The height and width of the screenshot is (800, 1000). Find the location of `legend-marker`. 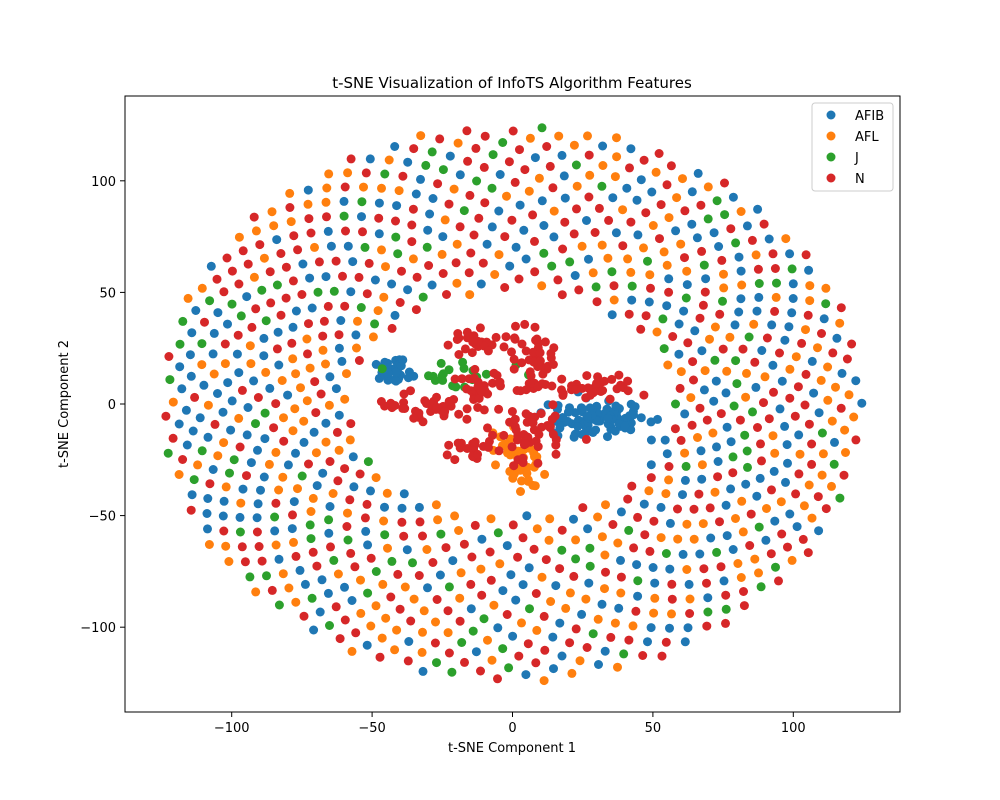

legend-marker is located at coordinates (831, 115).